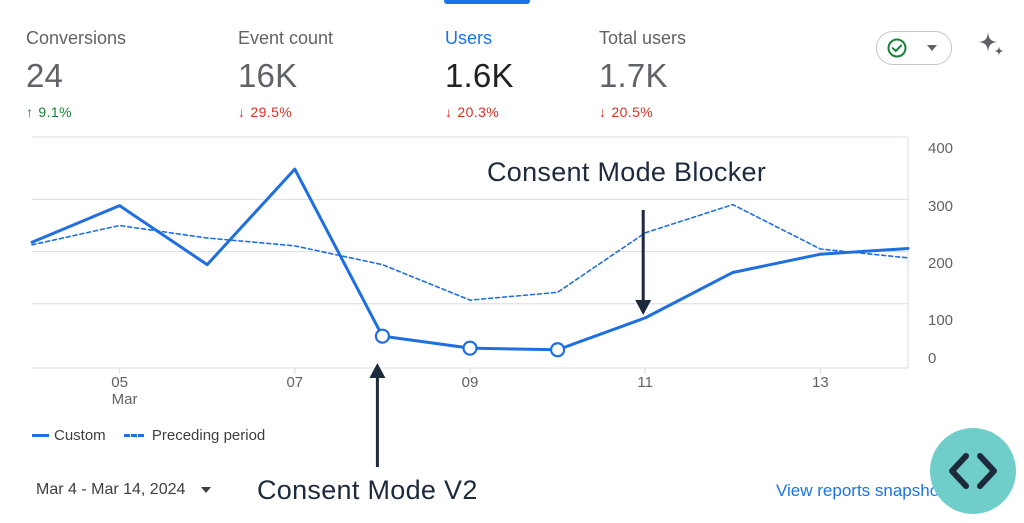  What do you see at coordinates (208, 435) in the screenshot?
I see `legend-label: Preceding period` at bounding box center [208, 435].